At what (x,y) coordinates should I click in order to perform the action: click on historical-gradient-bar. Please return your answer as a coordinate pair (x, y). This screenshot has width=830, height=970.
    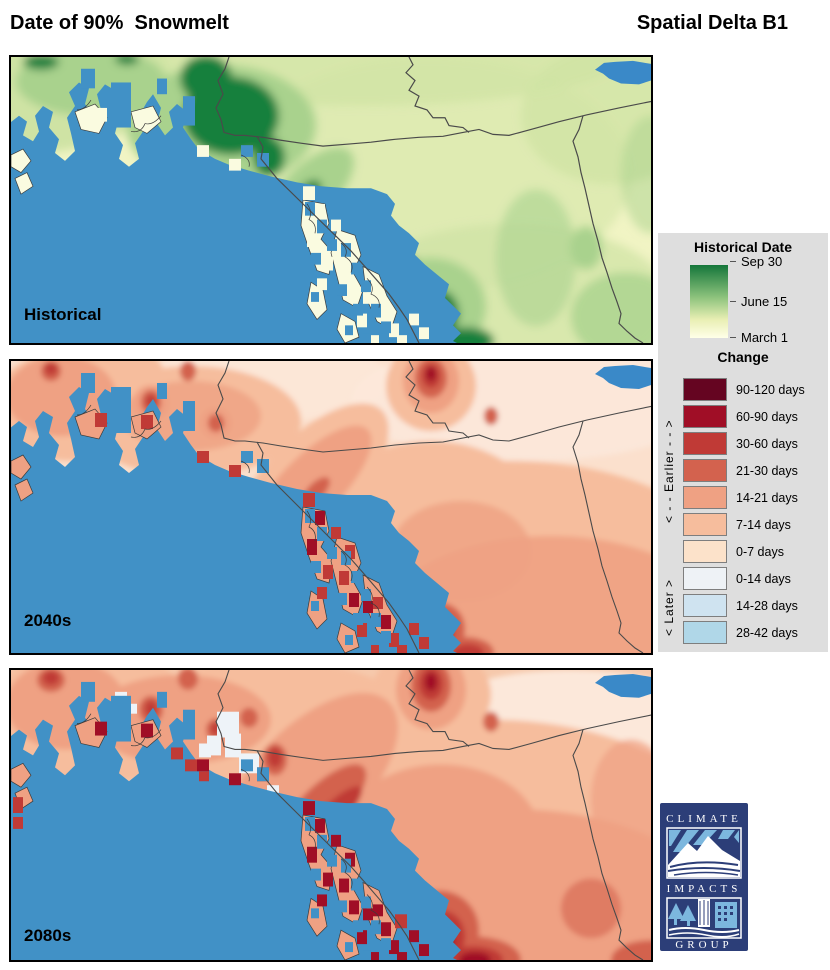
    Looking at the image, I should click on (709, 301).